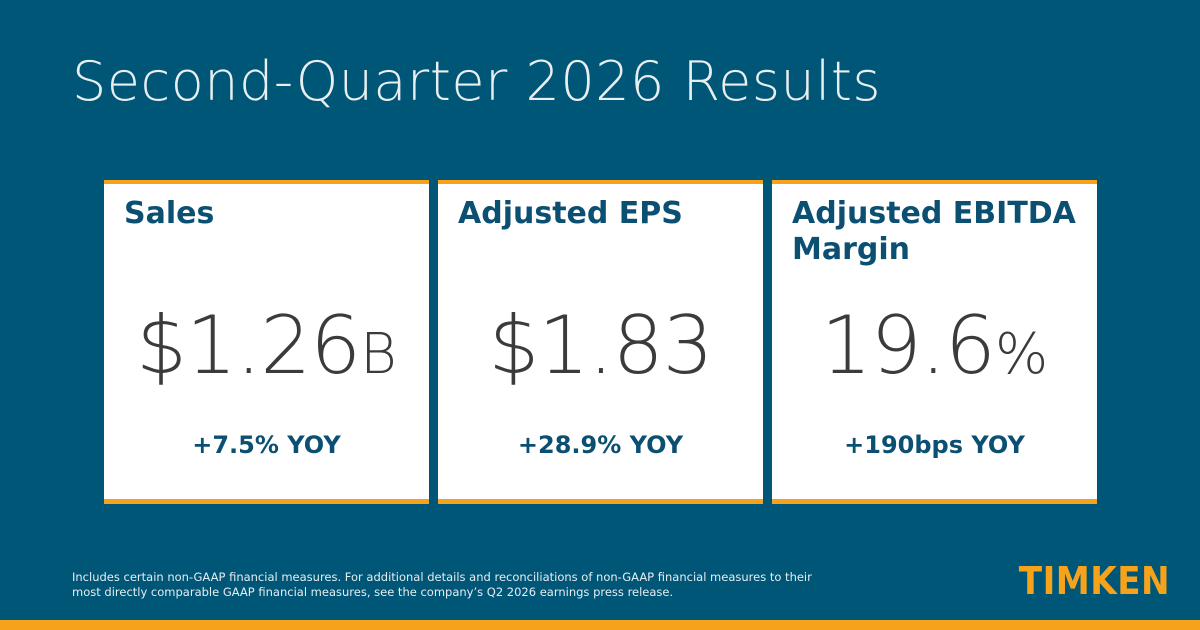  I want to click on value-number-sales: $1.26, so click(248, 345).